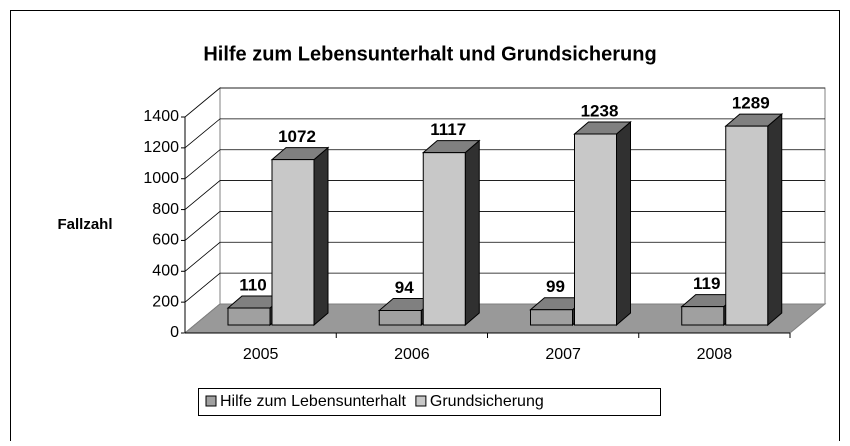 The image size is (850, 446). Describe the element at coordinates (161, 116) in the screenshot. I see `y-tick-label: 1400` at that location.